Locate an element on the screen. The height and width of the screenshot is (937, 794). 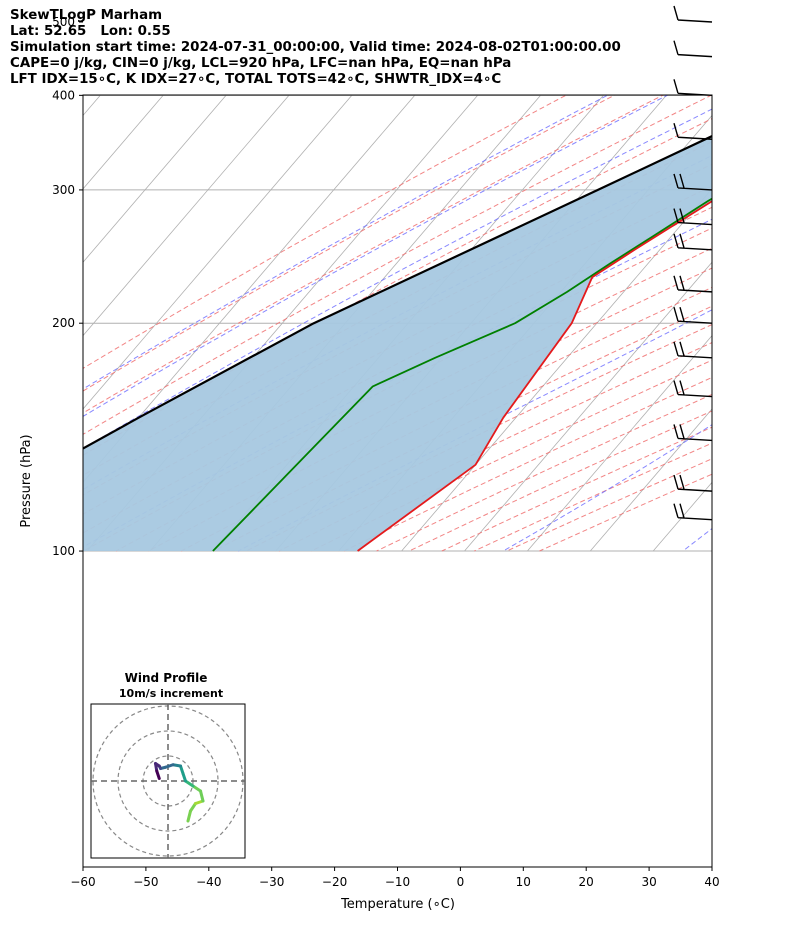
title-latlon: Lat: 52.65 Lon: 0.55 is located at coordinates (90, 31).